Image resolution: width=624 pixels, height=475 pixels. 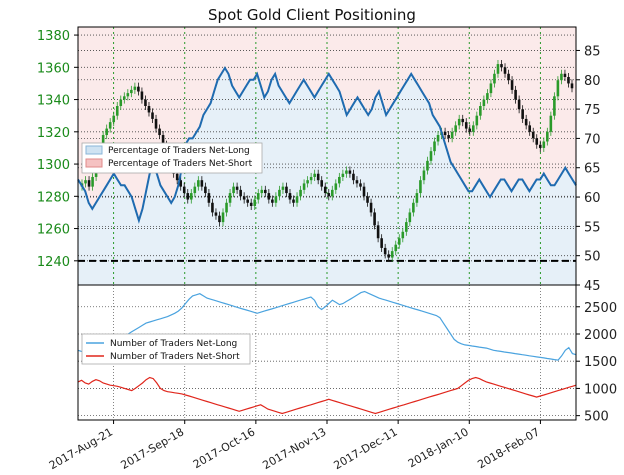 What do you see at coordinates (327, 325) in the screenshot?
I see `net-long-count-line` at bounding box center [327, 325].